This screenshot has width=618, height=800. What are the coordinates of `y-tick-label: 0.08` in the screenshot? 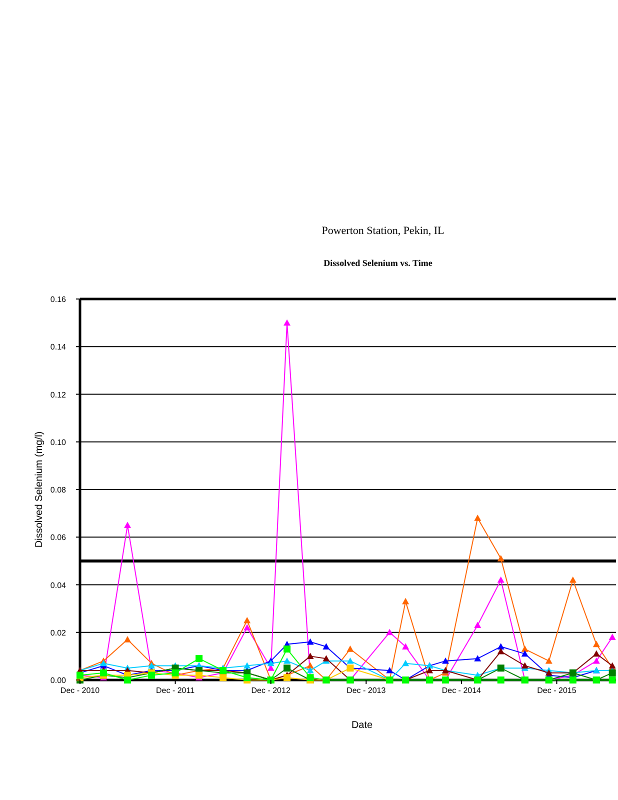 It's located at (58, 490).